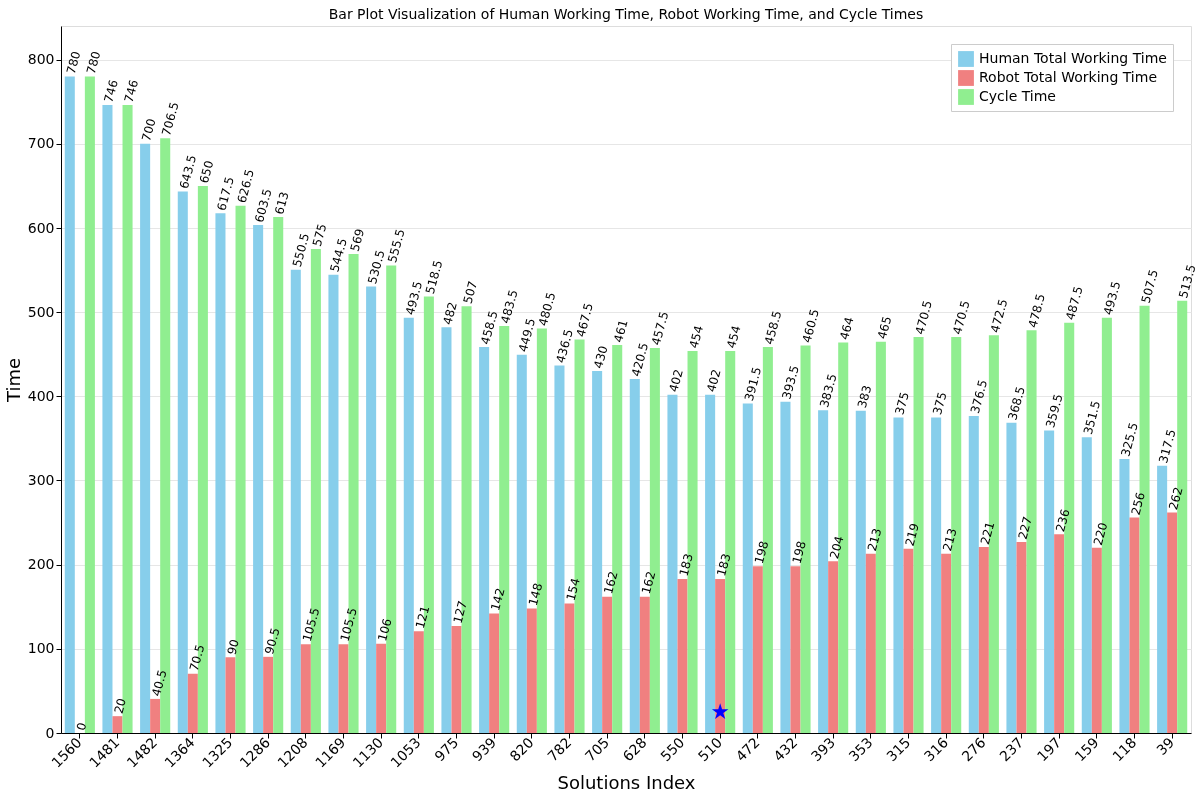 The width and height of the screenshot is (1203, 798). What do you see at coordinates (1176, 498) in the screenshot?
I see `data-label: 262` at bounding box center [1176, 498].